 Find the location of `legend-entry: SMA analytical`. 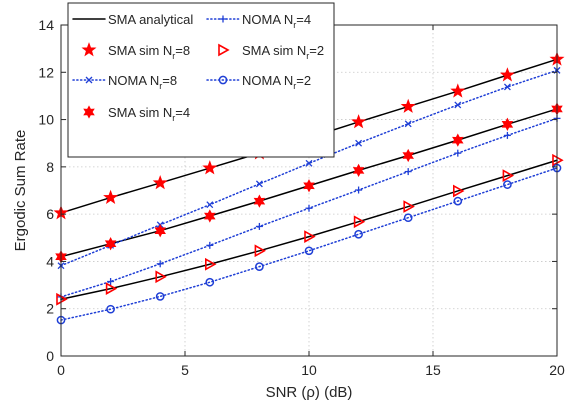

legend-entry: SMA analytical is located at coordinates (132, 19).